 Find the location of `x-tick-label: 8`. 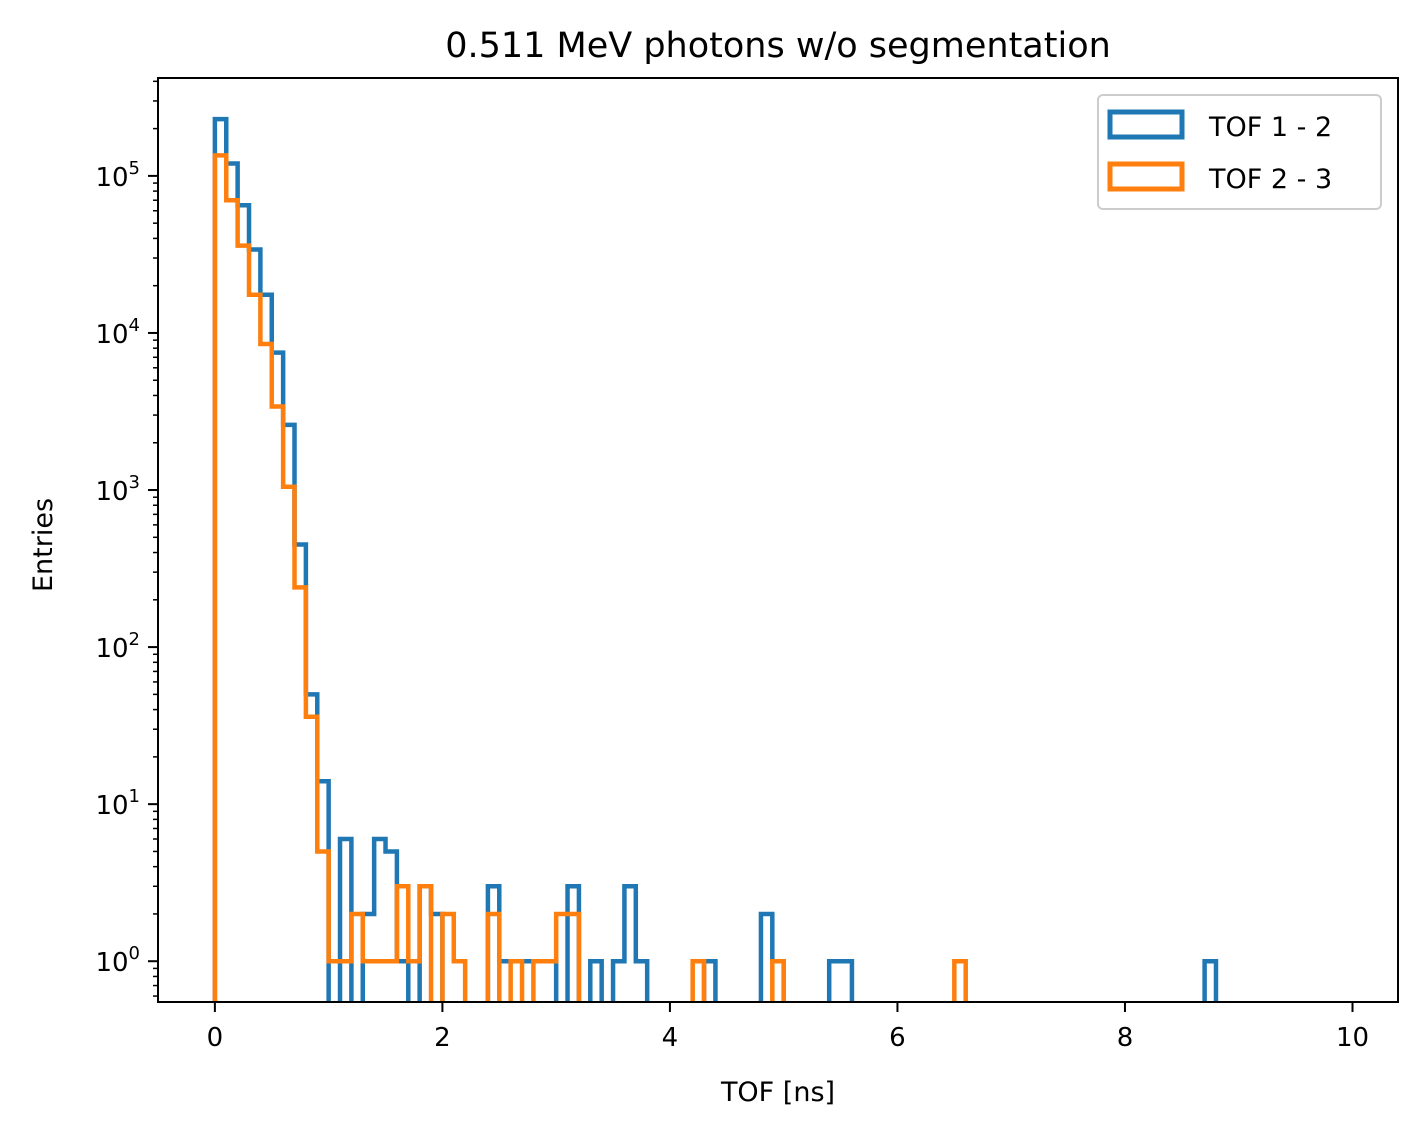

x-tick-label: 8 is located at coordinates (1125, 1038).